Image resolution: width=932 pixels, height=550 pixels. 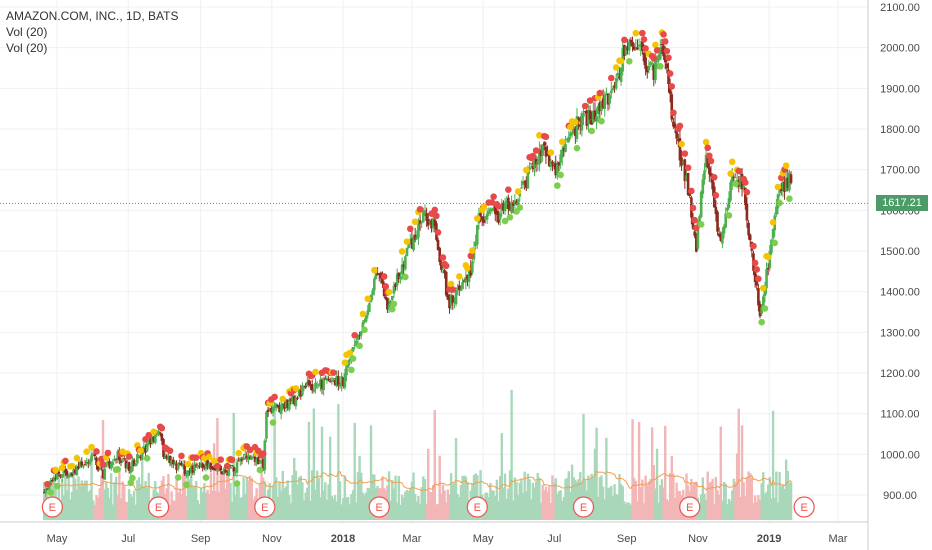 I want to click on earnings-label: E, so click(x=583, y=508).